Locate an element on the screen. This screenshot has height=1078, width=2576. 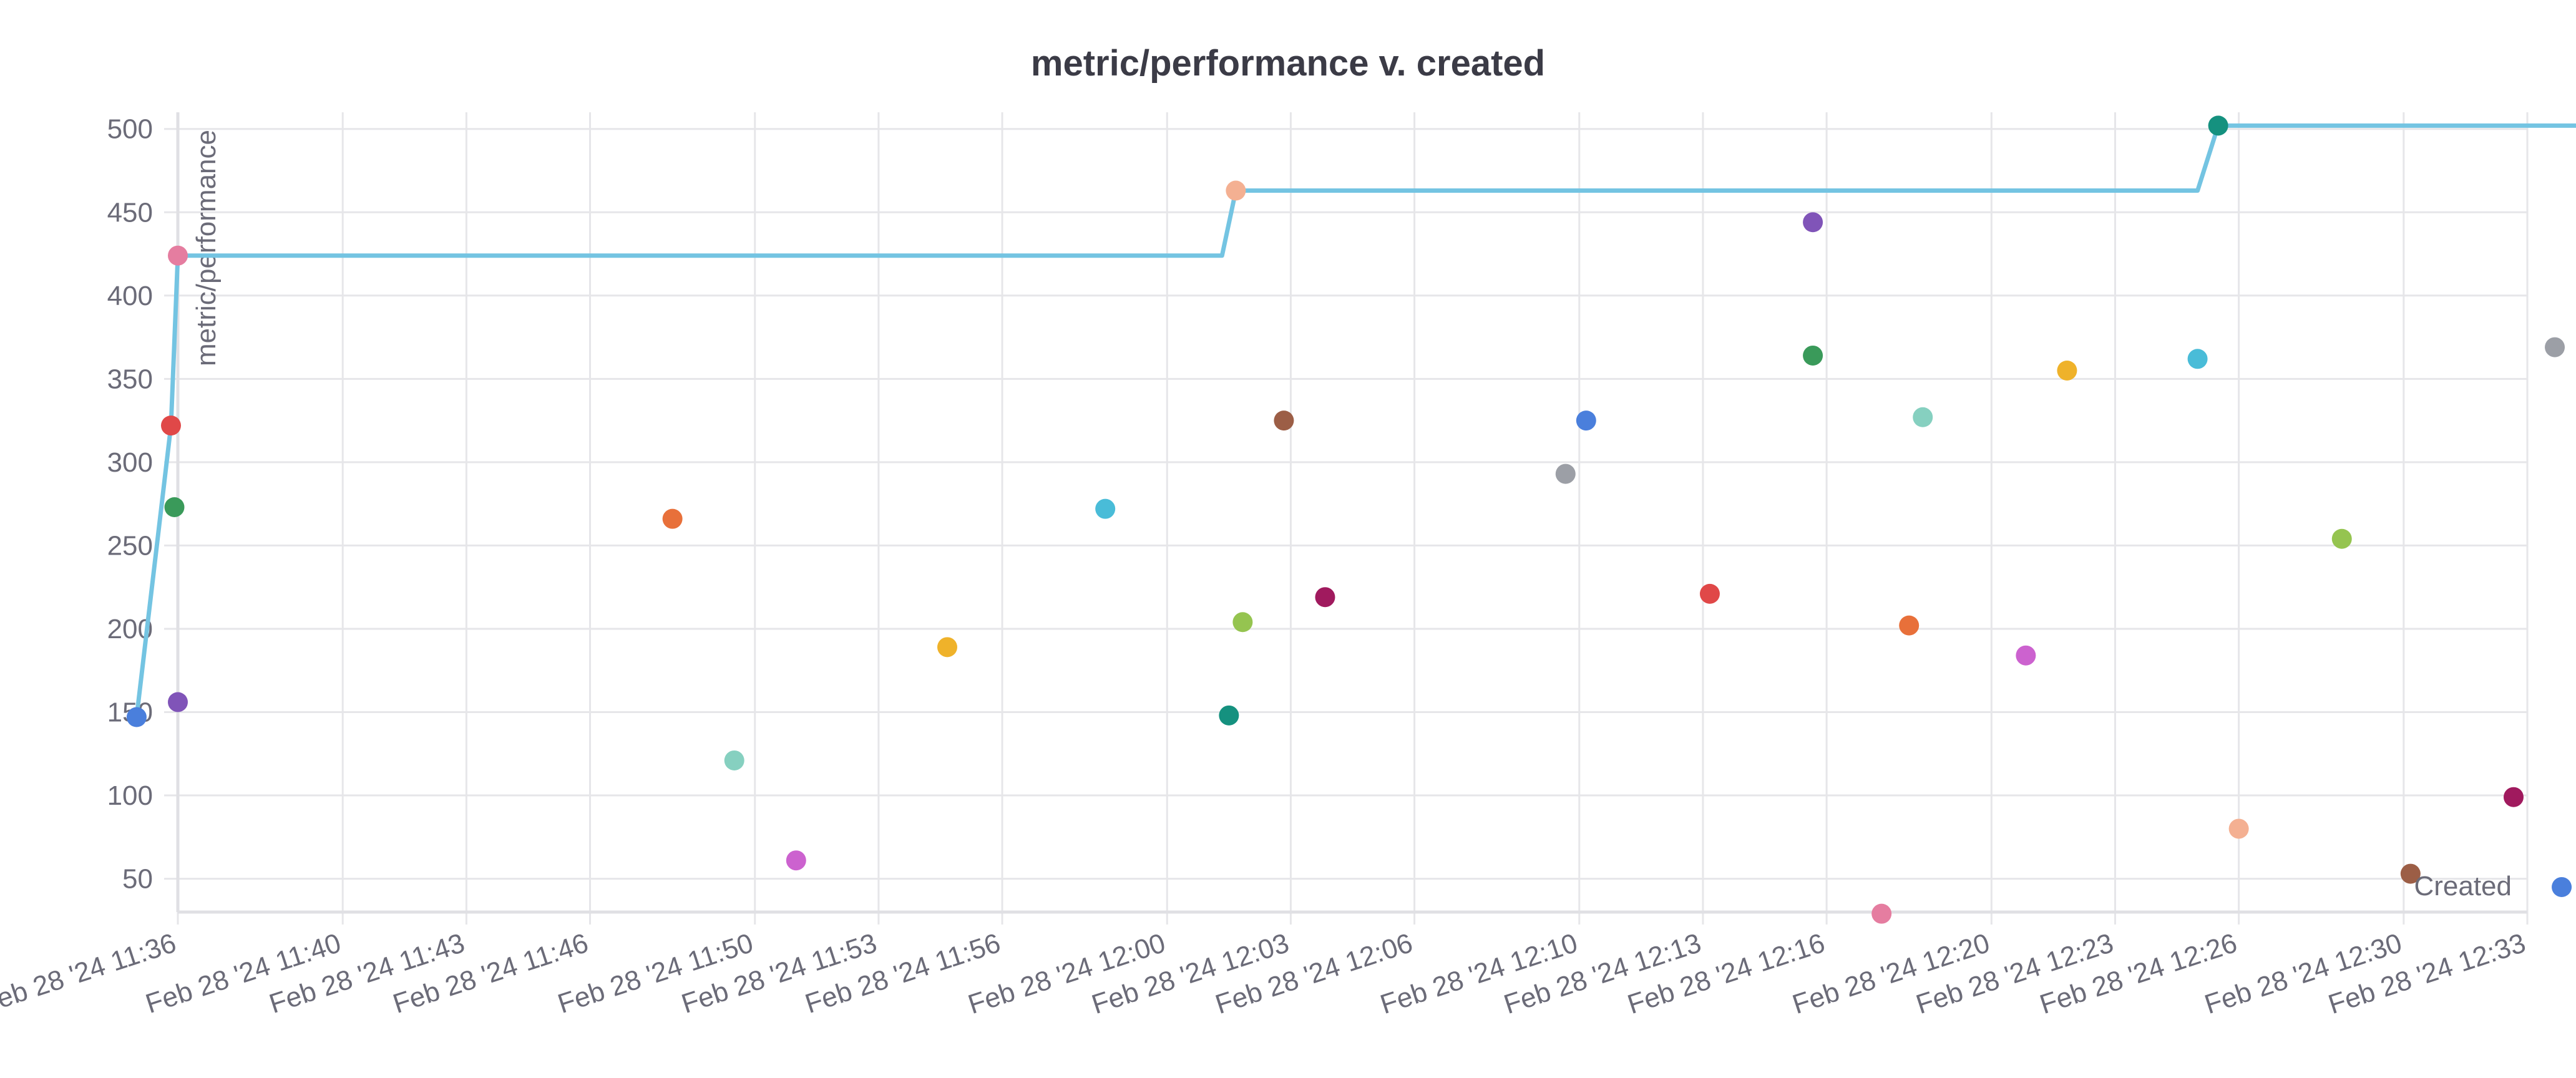
y-tick-label: 250 is located at coordinates (130, 545).